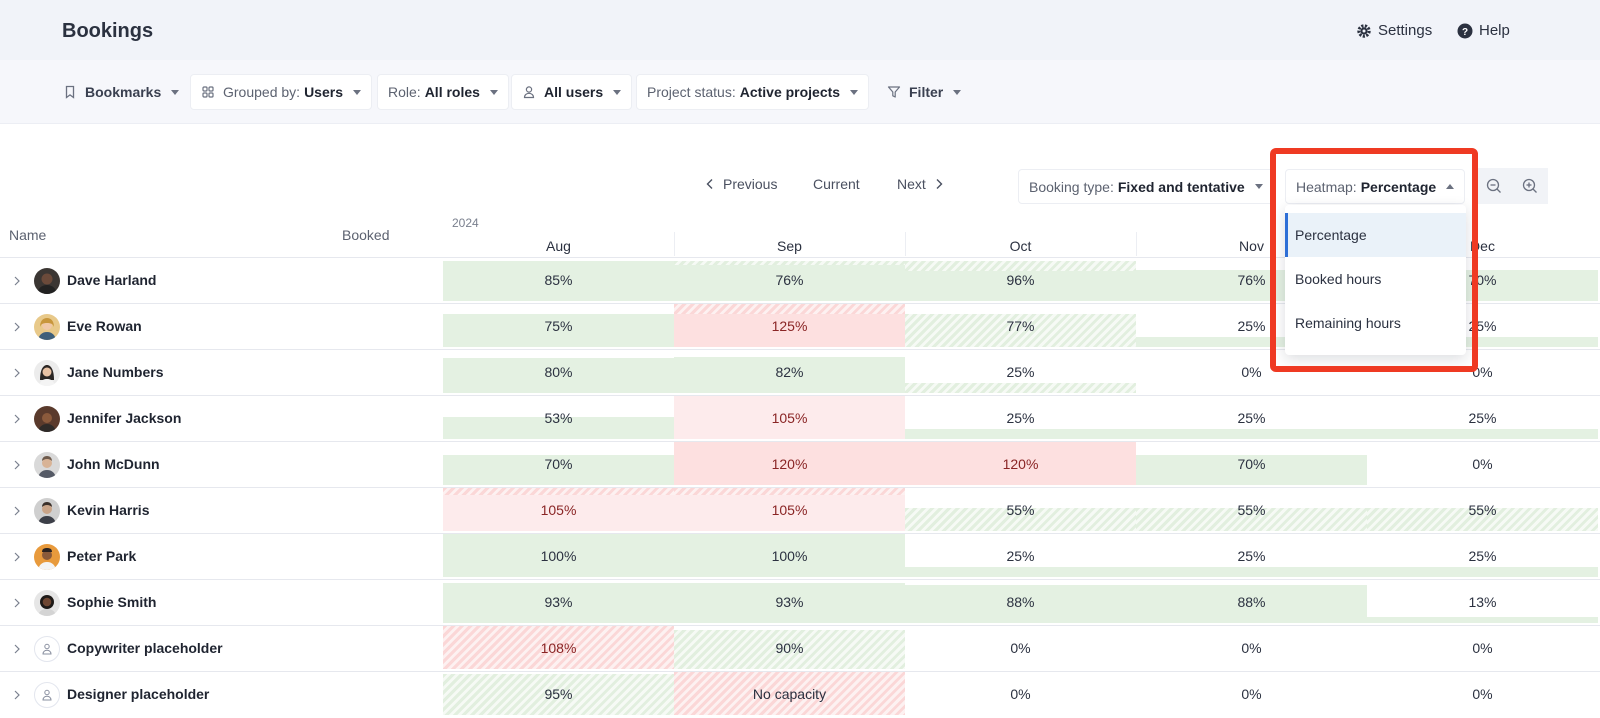 The image size is (1600, 718). Describe the element at coordinates (121, 92) in the screenshot. I see `bookmarks-dropdown: Bookmarks` at that location.